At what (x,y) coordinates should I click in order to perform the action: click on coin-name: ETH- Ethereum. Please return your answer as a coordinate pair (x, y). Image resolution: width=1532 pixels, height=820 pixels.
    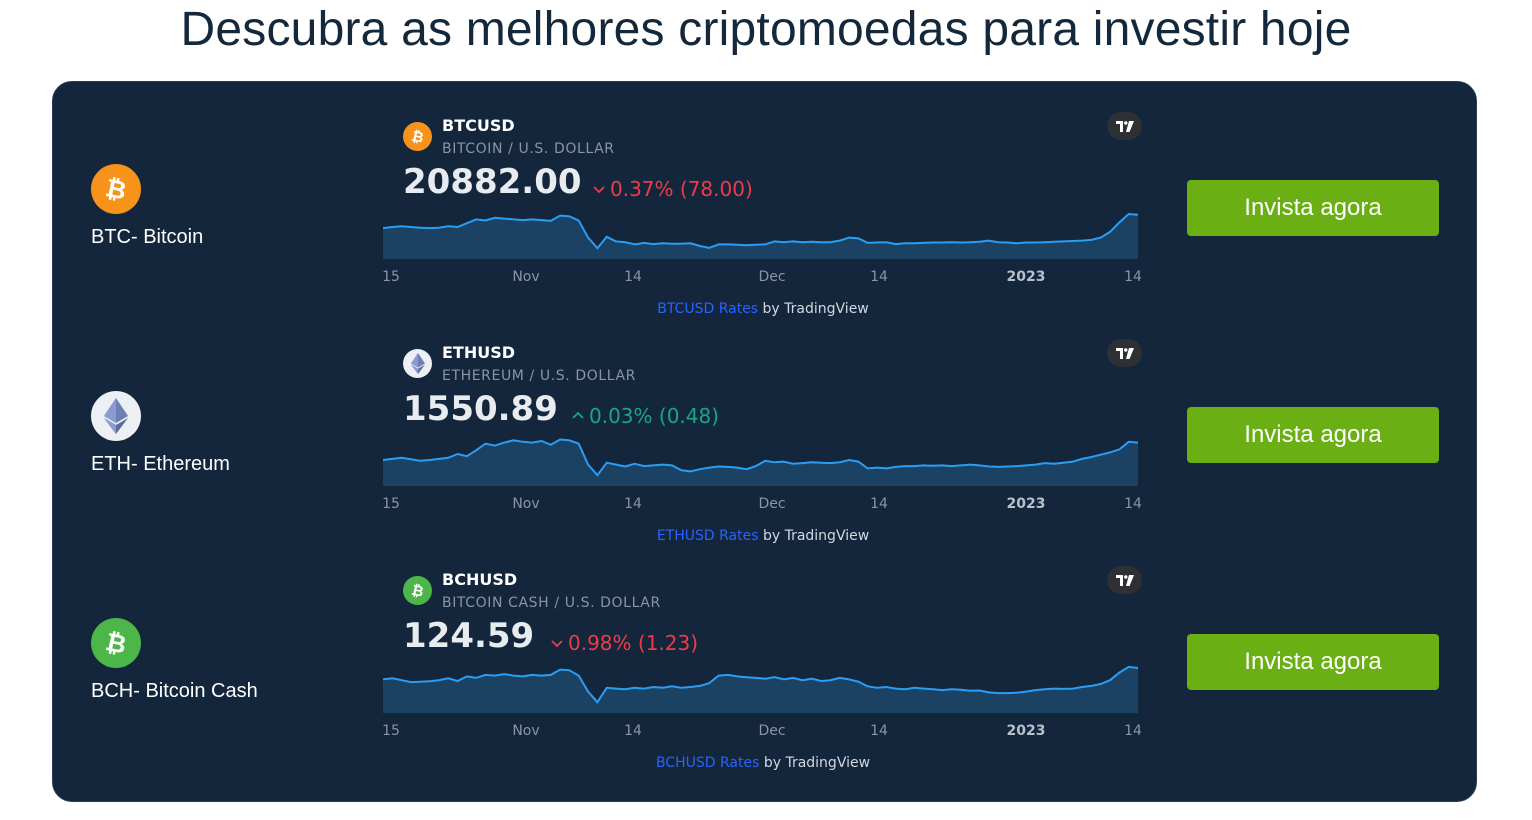
    Looking at the image, I should click on (160, 464).